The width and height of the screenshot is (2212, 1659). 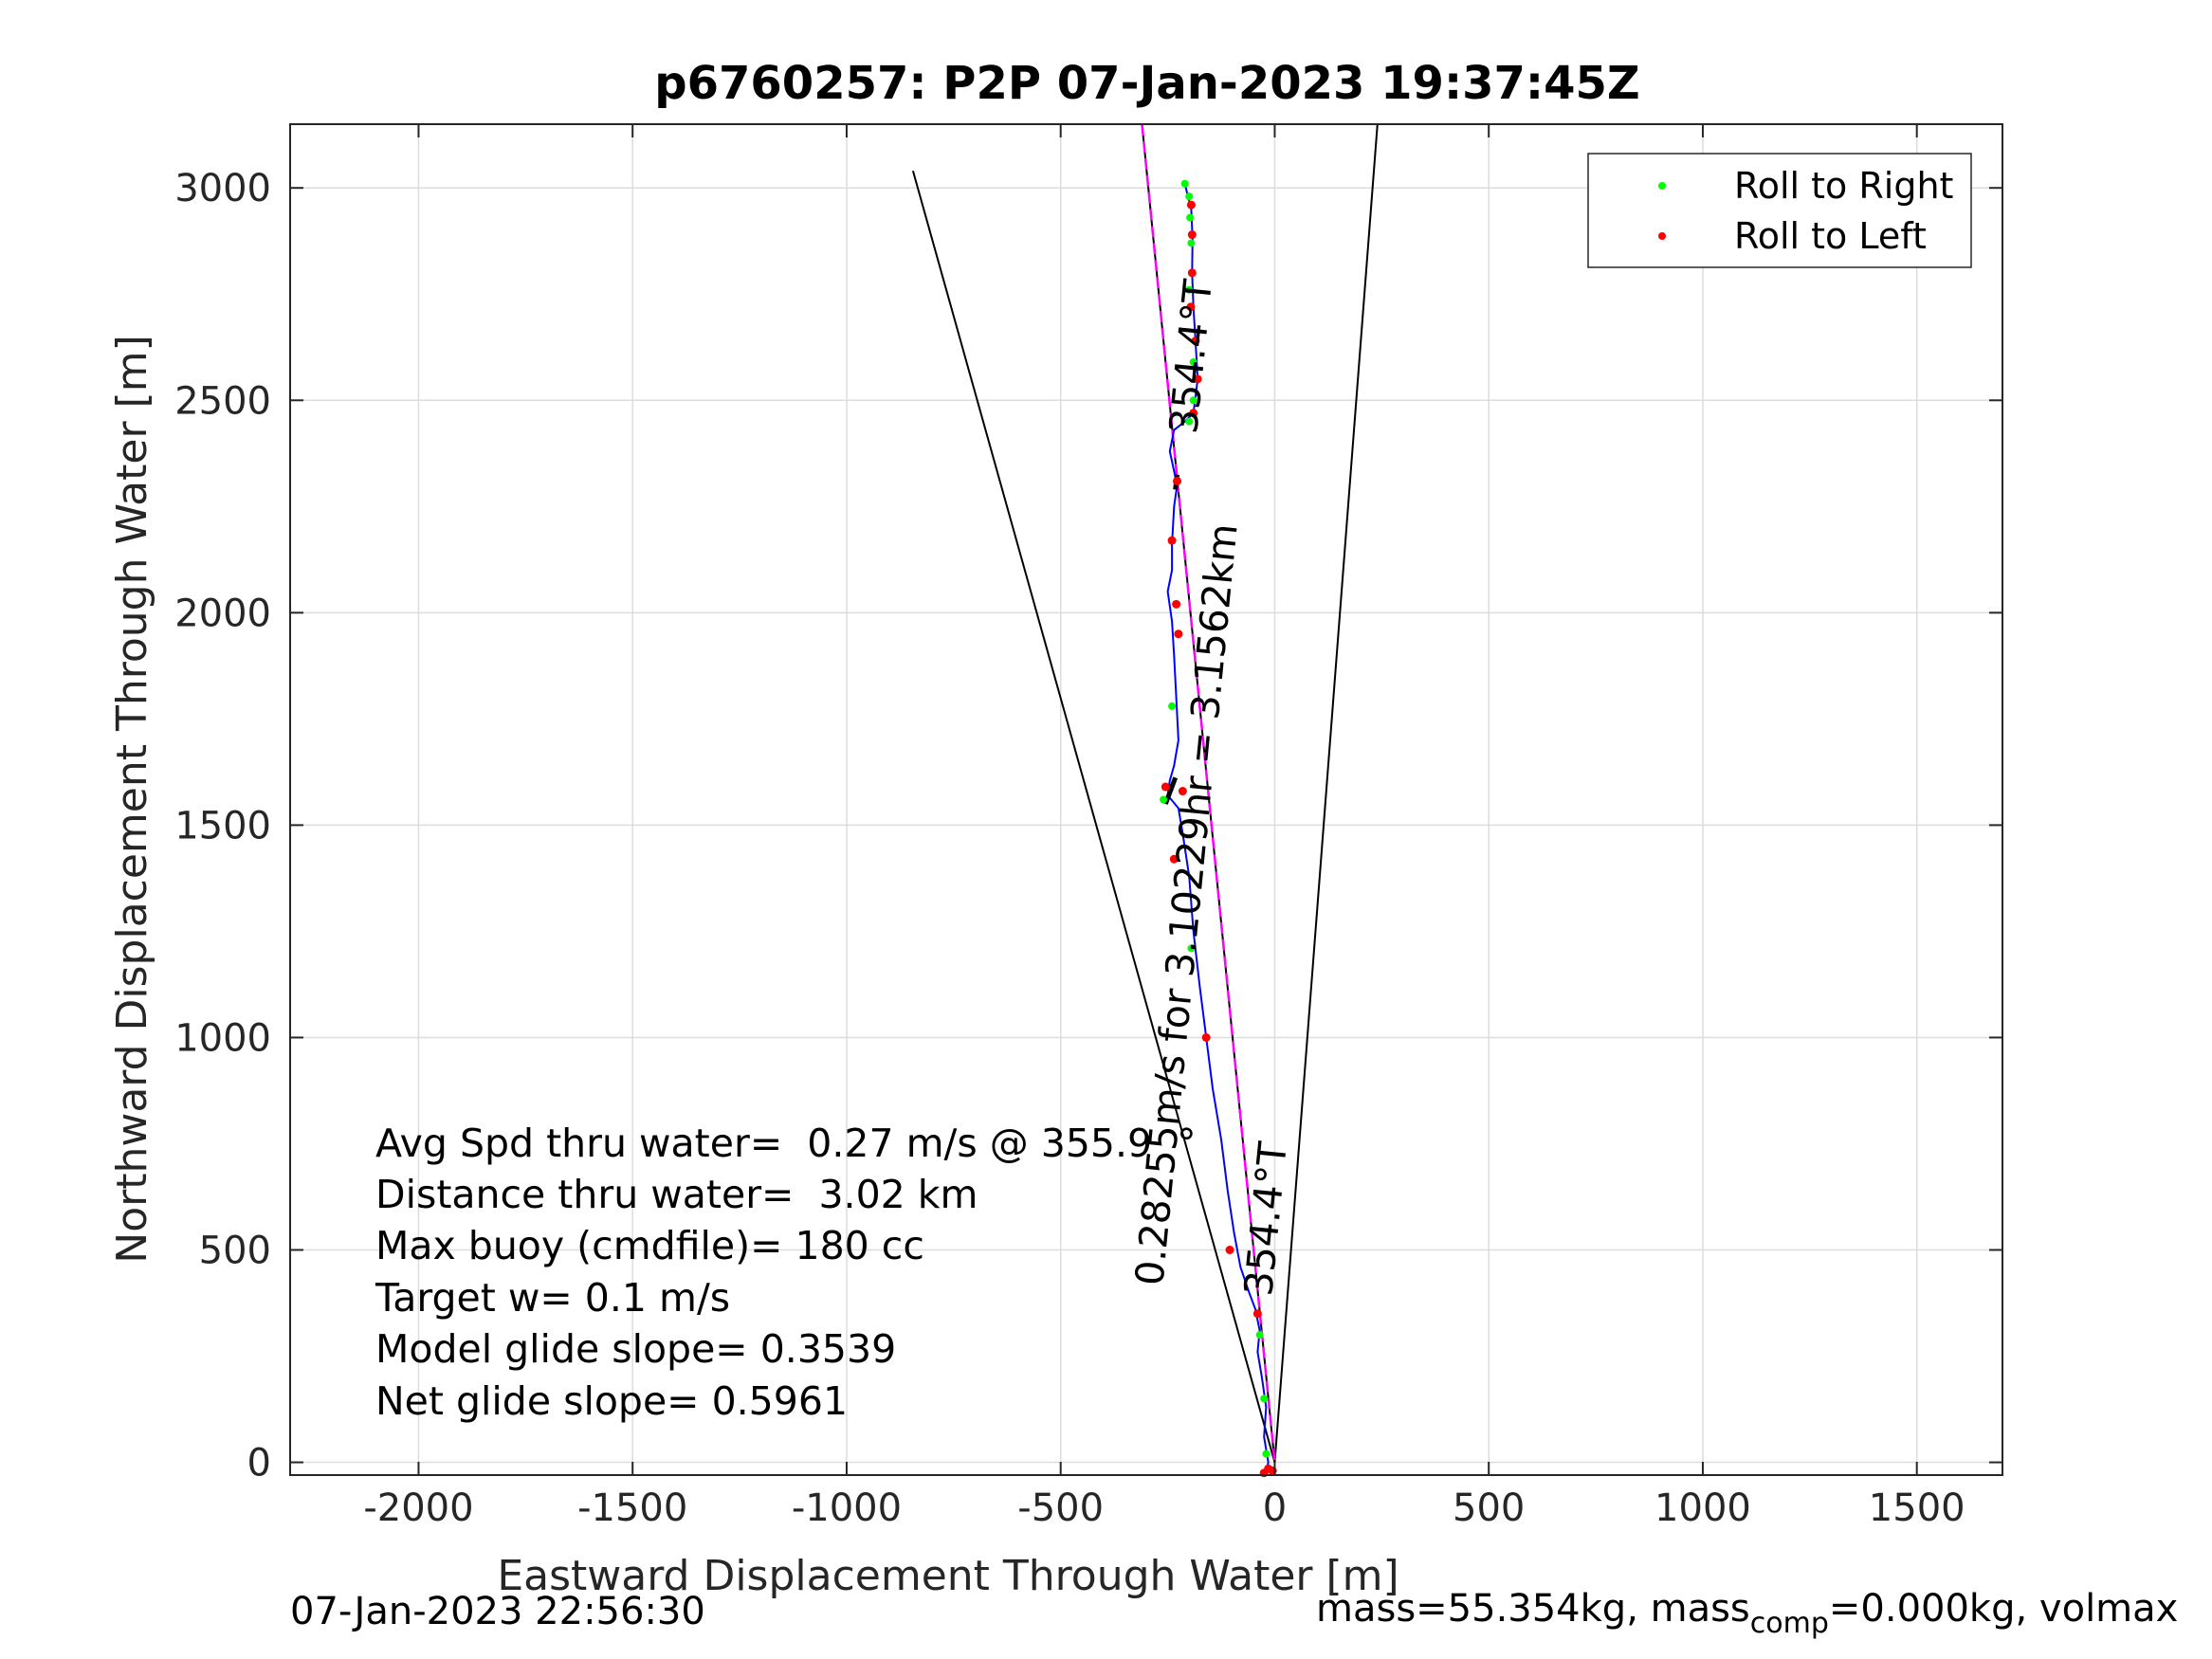 I want to click on footer-mass: mass=55.354kg, masscomp=0.000kg, volmax, so click(x=1747, y=1613).